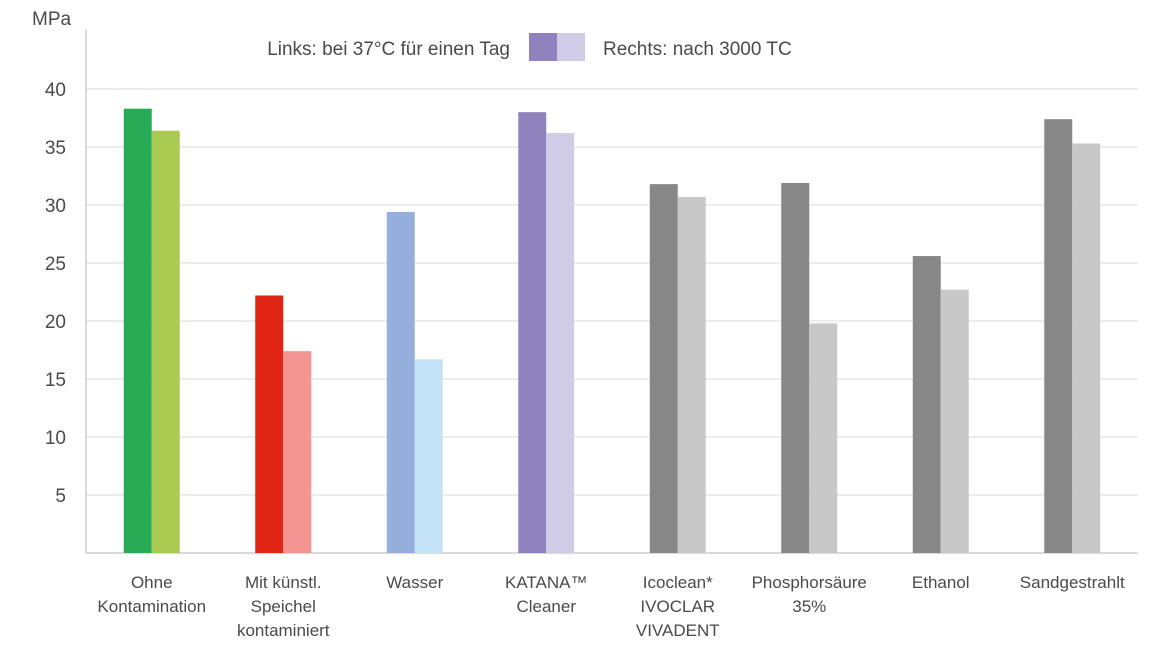 This screenshot has height=646, width=1155. What do you see at coordinates (283, 606) in the screenshot?
I see `category-label: Speichel` at bounding box center [283, 606].